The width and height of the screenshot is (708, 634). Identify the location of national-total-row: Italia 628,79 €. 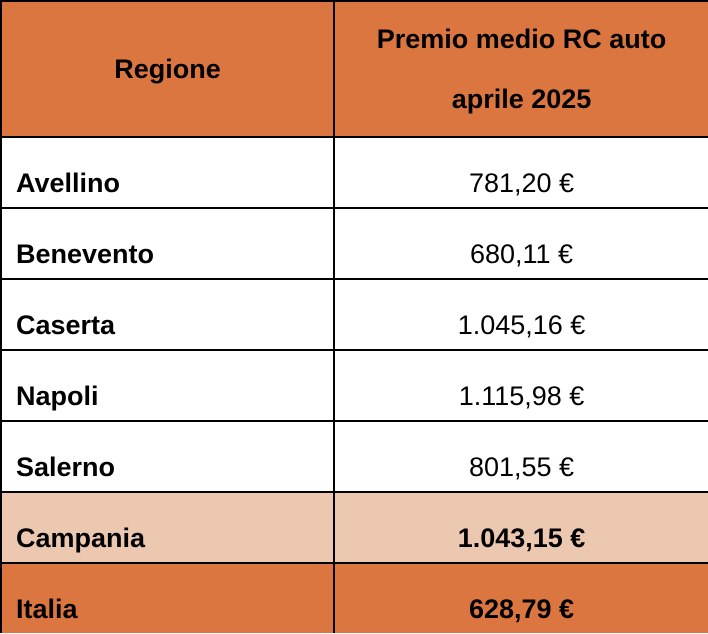
(354, 597).